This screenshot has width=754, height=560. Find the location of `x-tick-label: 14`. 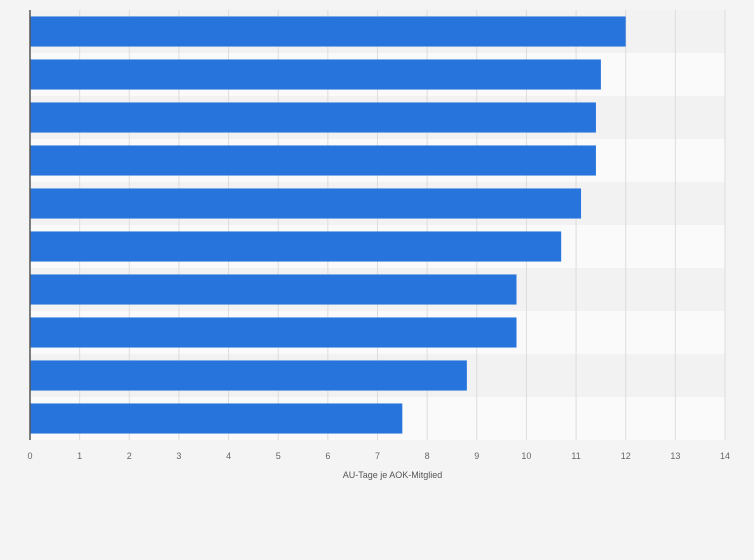

x-tick-label: 14 is located at coordinates (725, 456).